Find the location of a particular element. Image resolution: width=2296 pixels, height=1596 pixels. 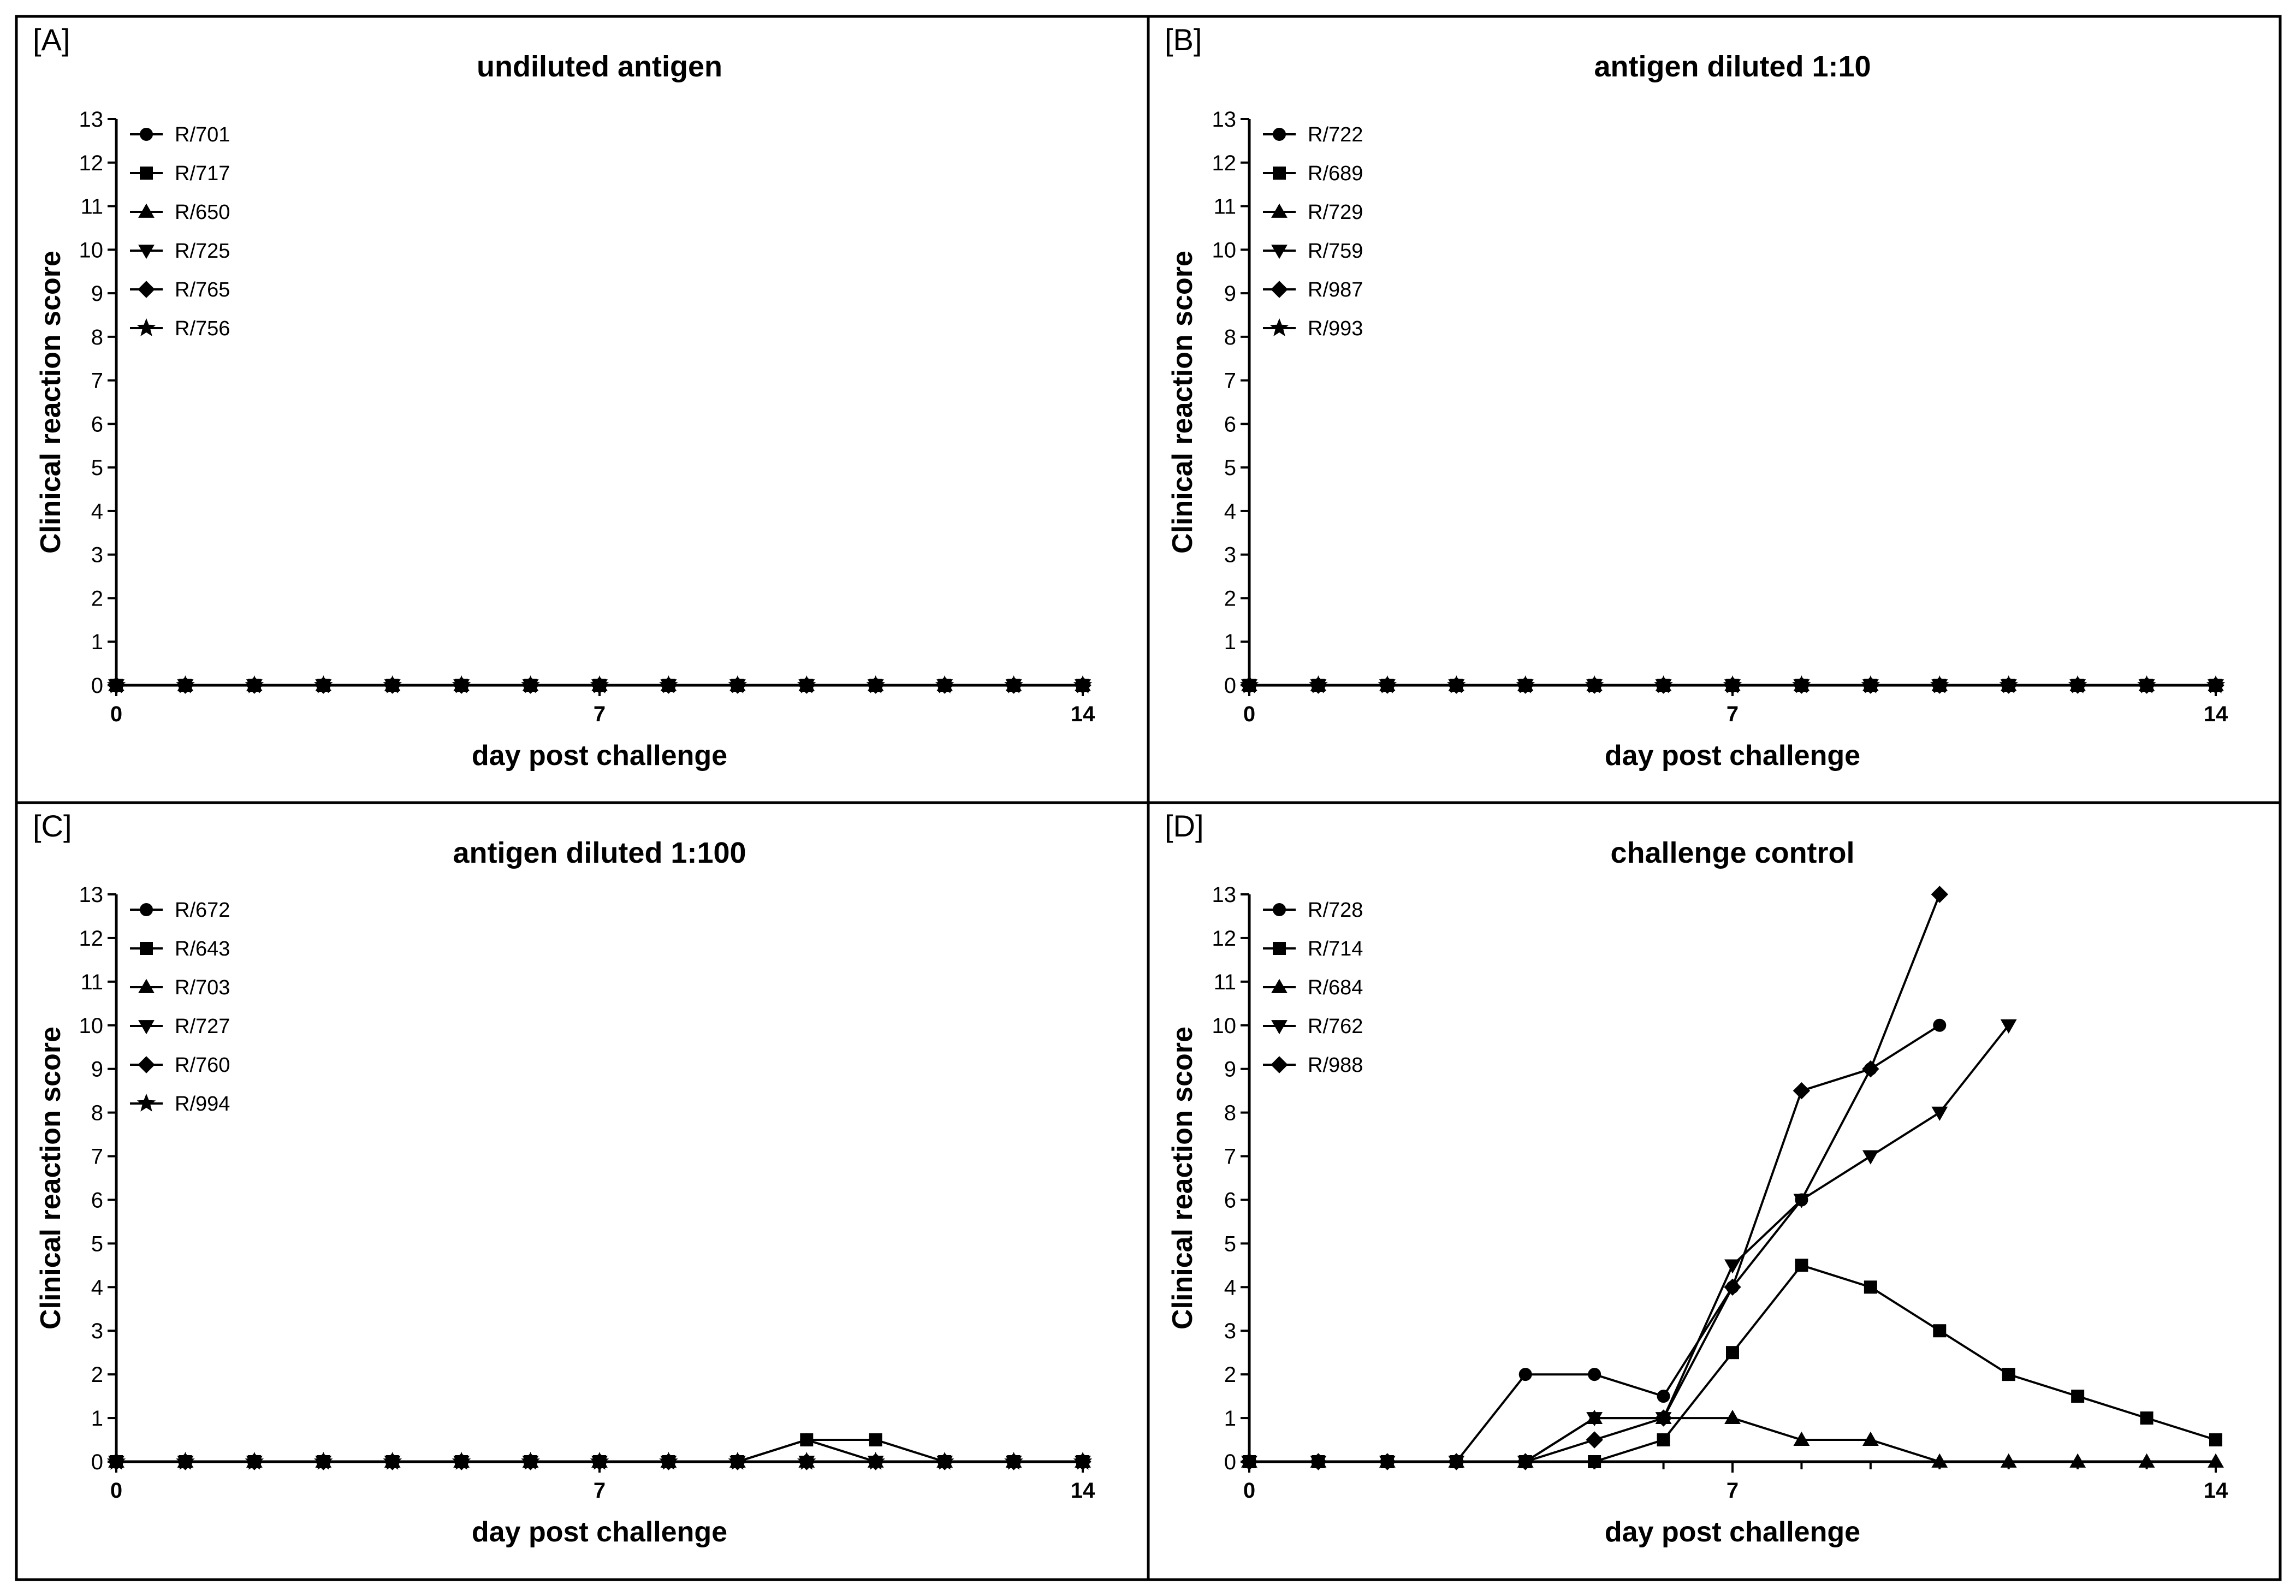

y-tick-label: 11 is located at coordinates (1225, 207).